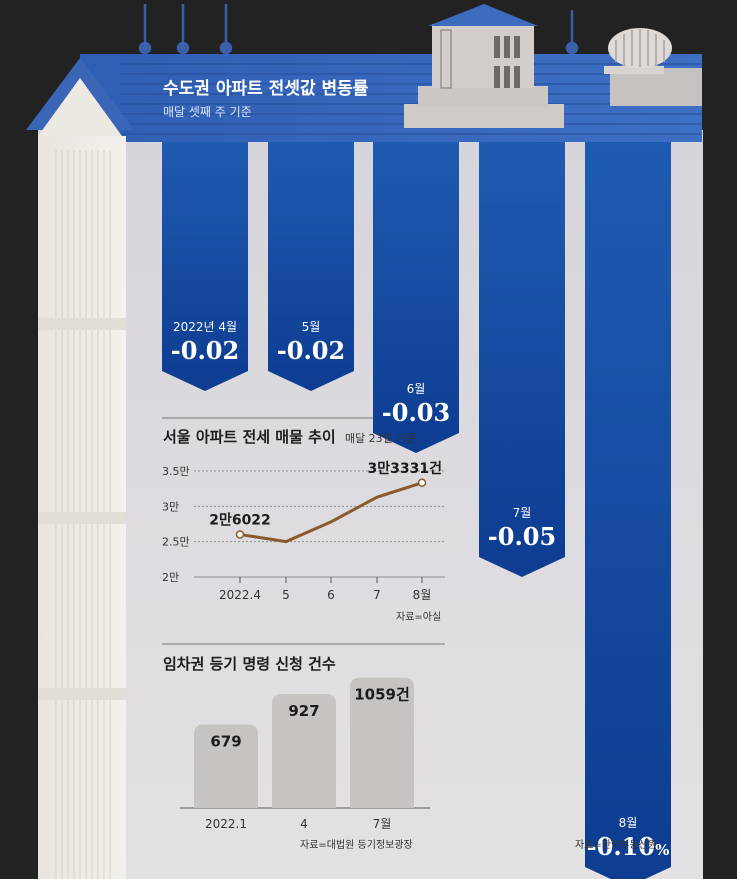 The width and height of the screenshot is (737, 879). I want to click on bar-chart-title: 임차권 등기 명령 신청 건수, so click(249, 664).